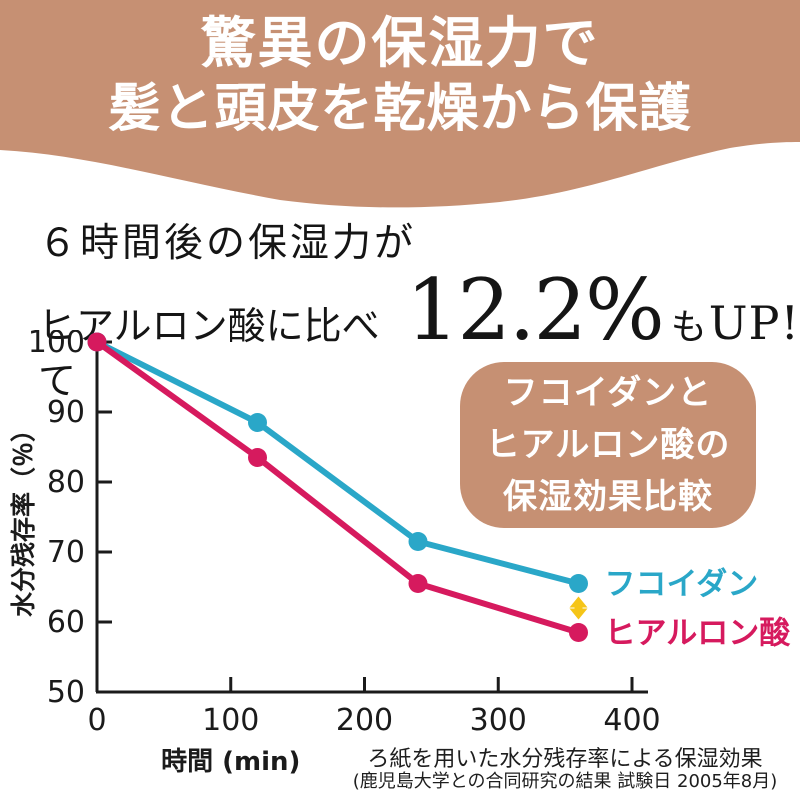  What do you see at coordinates (364, 720) in the screenshot?
I see `x-tick-label: 200` at bounding box center [364, 720].